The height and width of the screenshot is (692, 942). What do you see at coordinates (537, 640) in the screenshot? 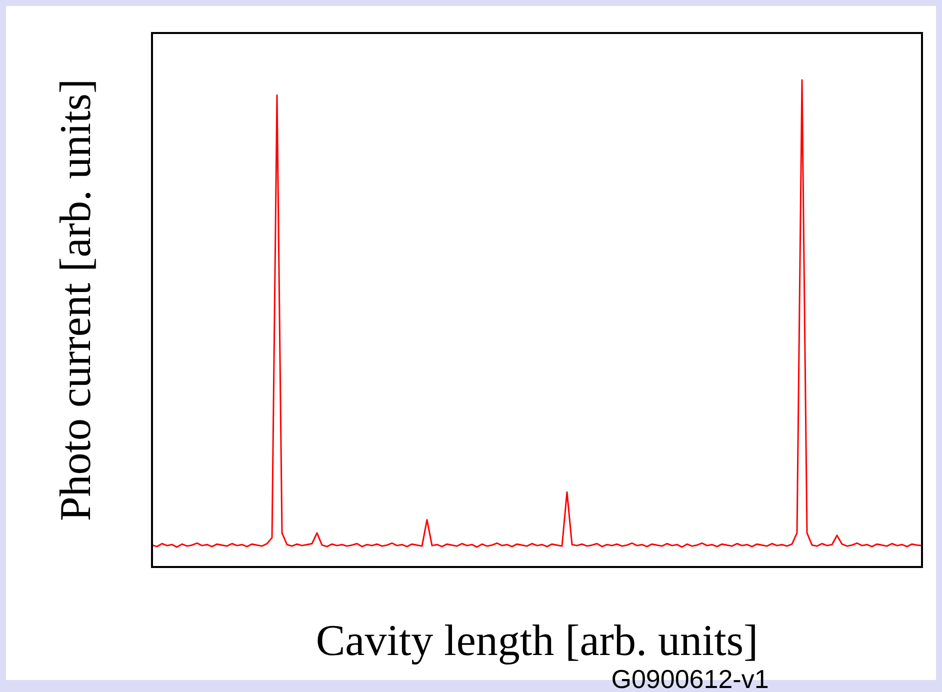
I see `x-axis-title: Cavity length [arb. units]` at bounding box center [537, 640].